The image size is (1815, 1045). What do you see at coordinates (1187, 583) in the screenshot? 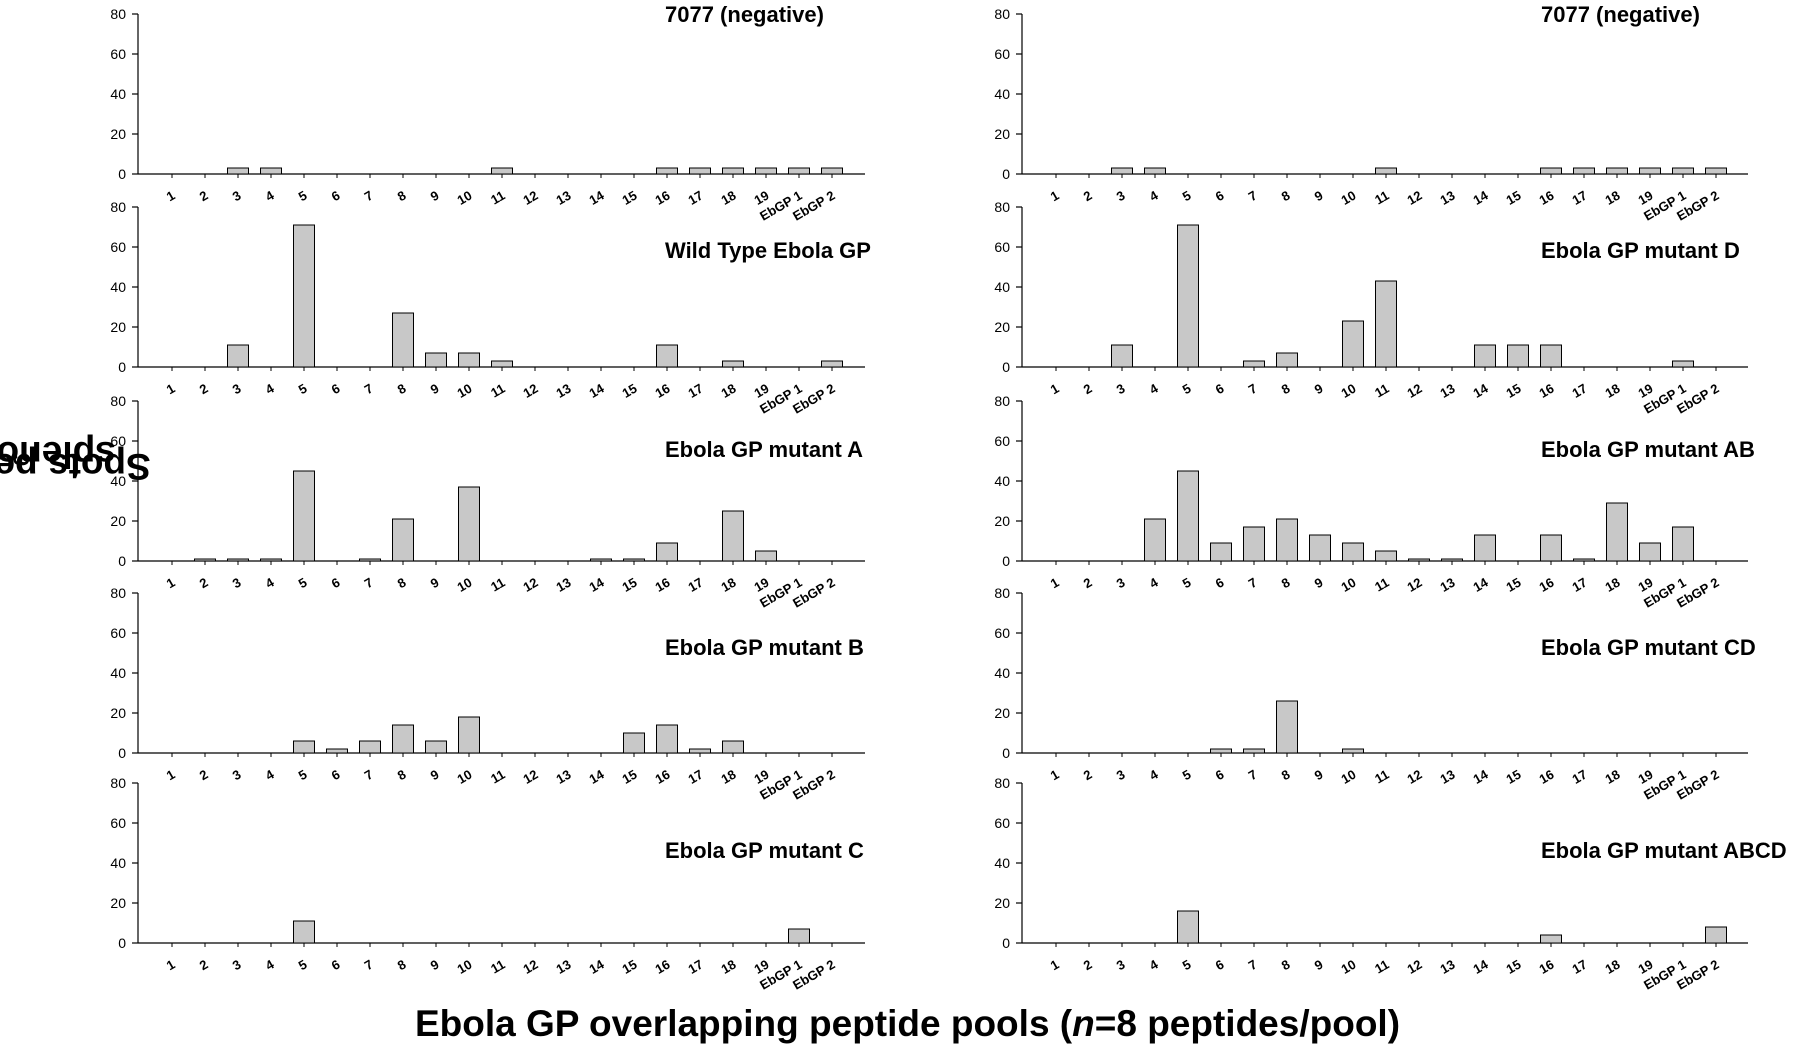
I see `x-tick-label: 5` at bounding box center [1187, 583].